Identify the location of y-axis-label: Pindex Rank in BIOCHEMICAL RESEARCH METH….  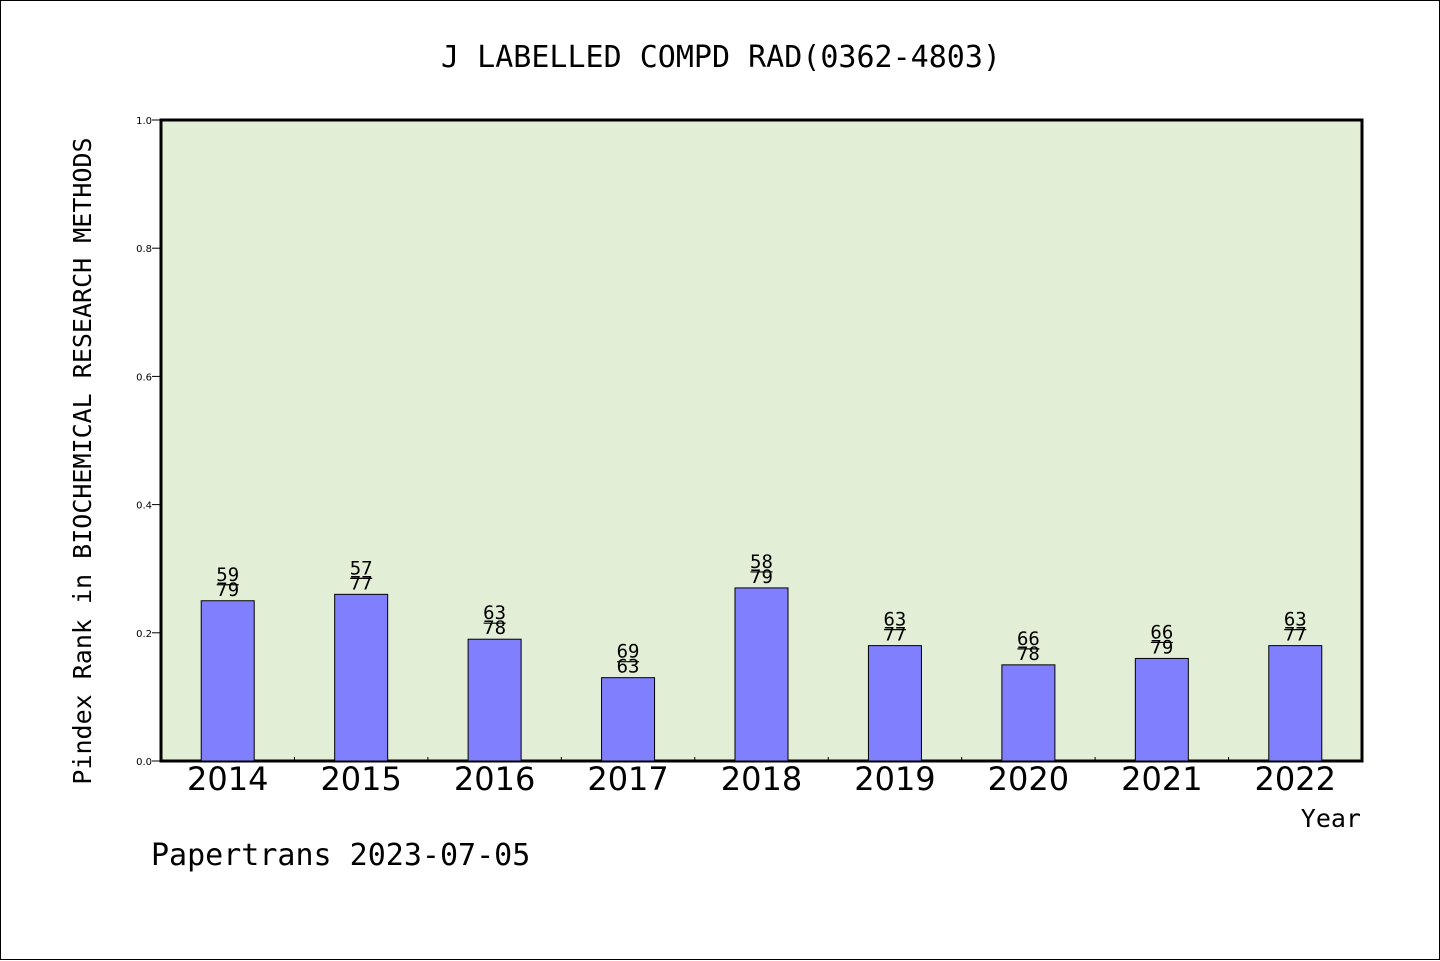
(82, 460).